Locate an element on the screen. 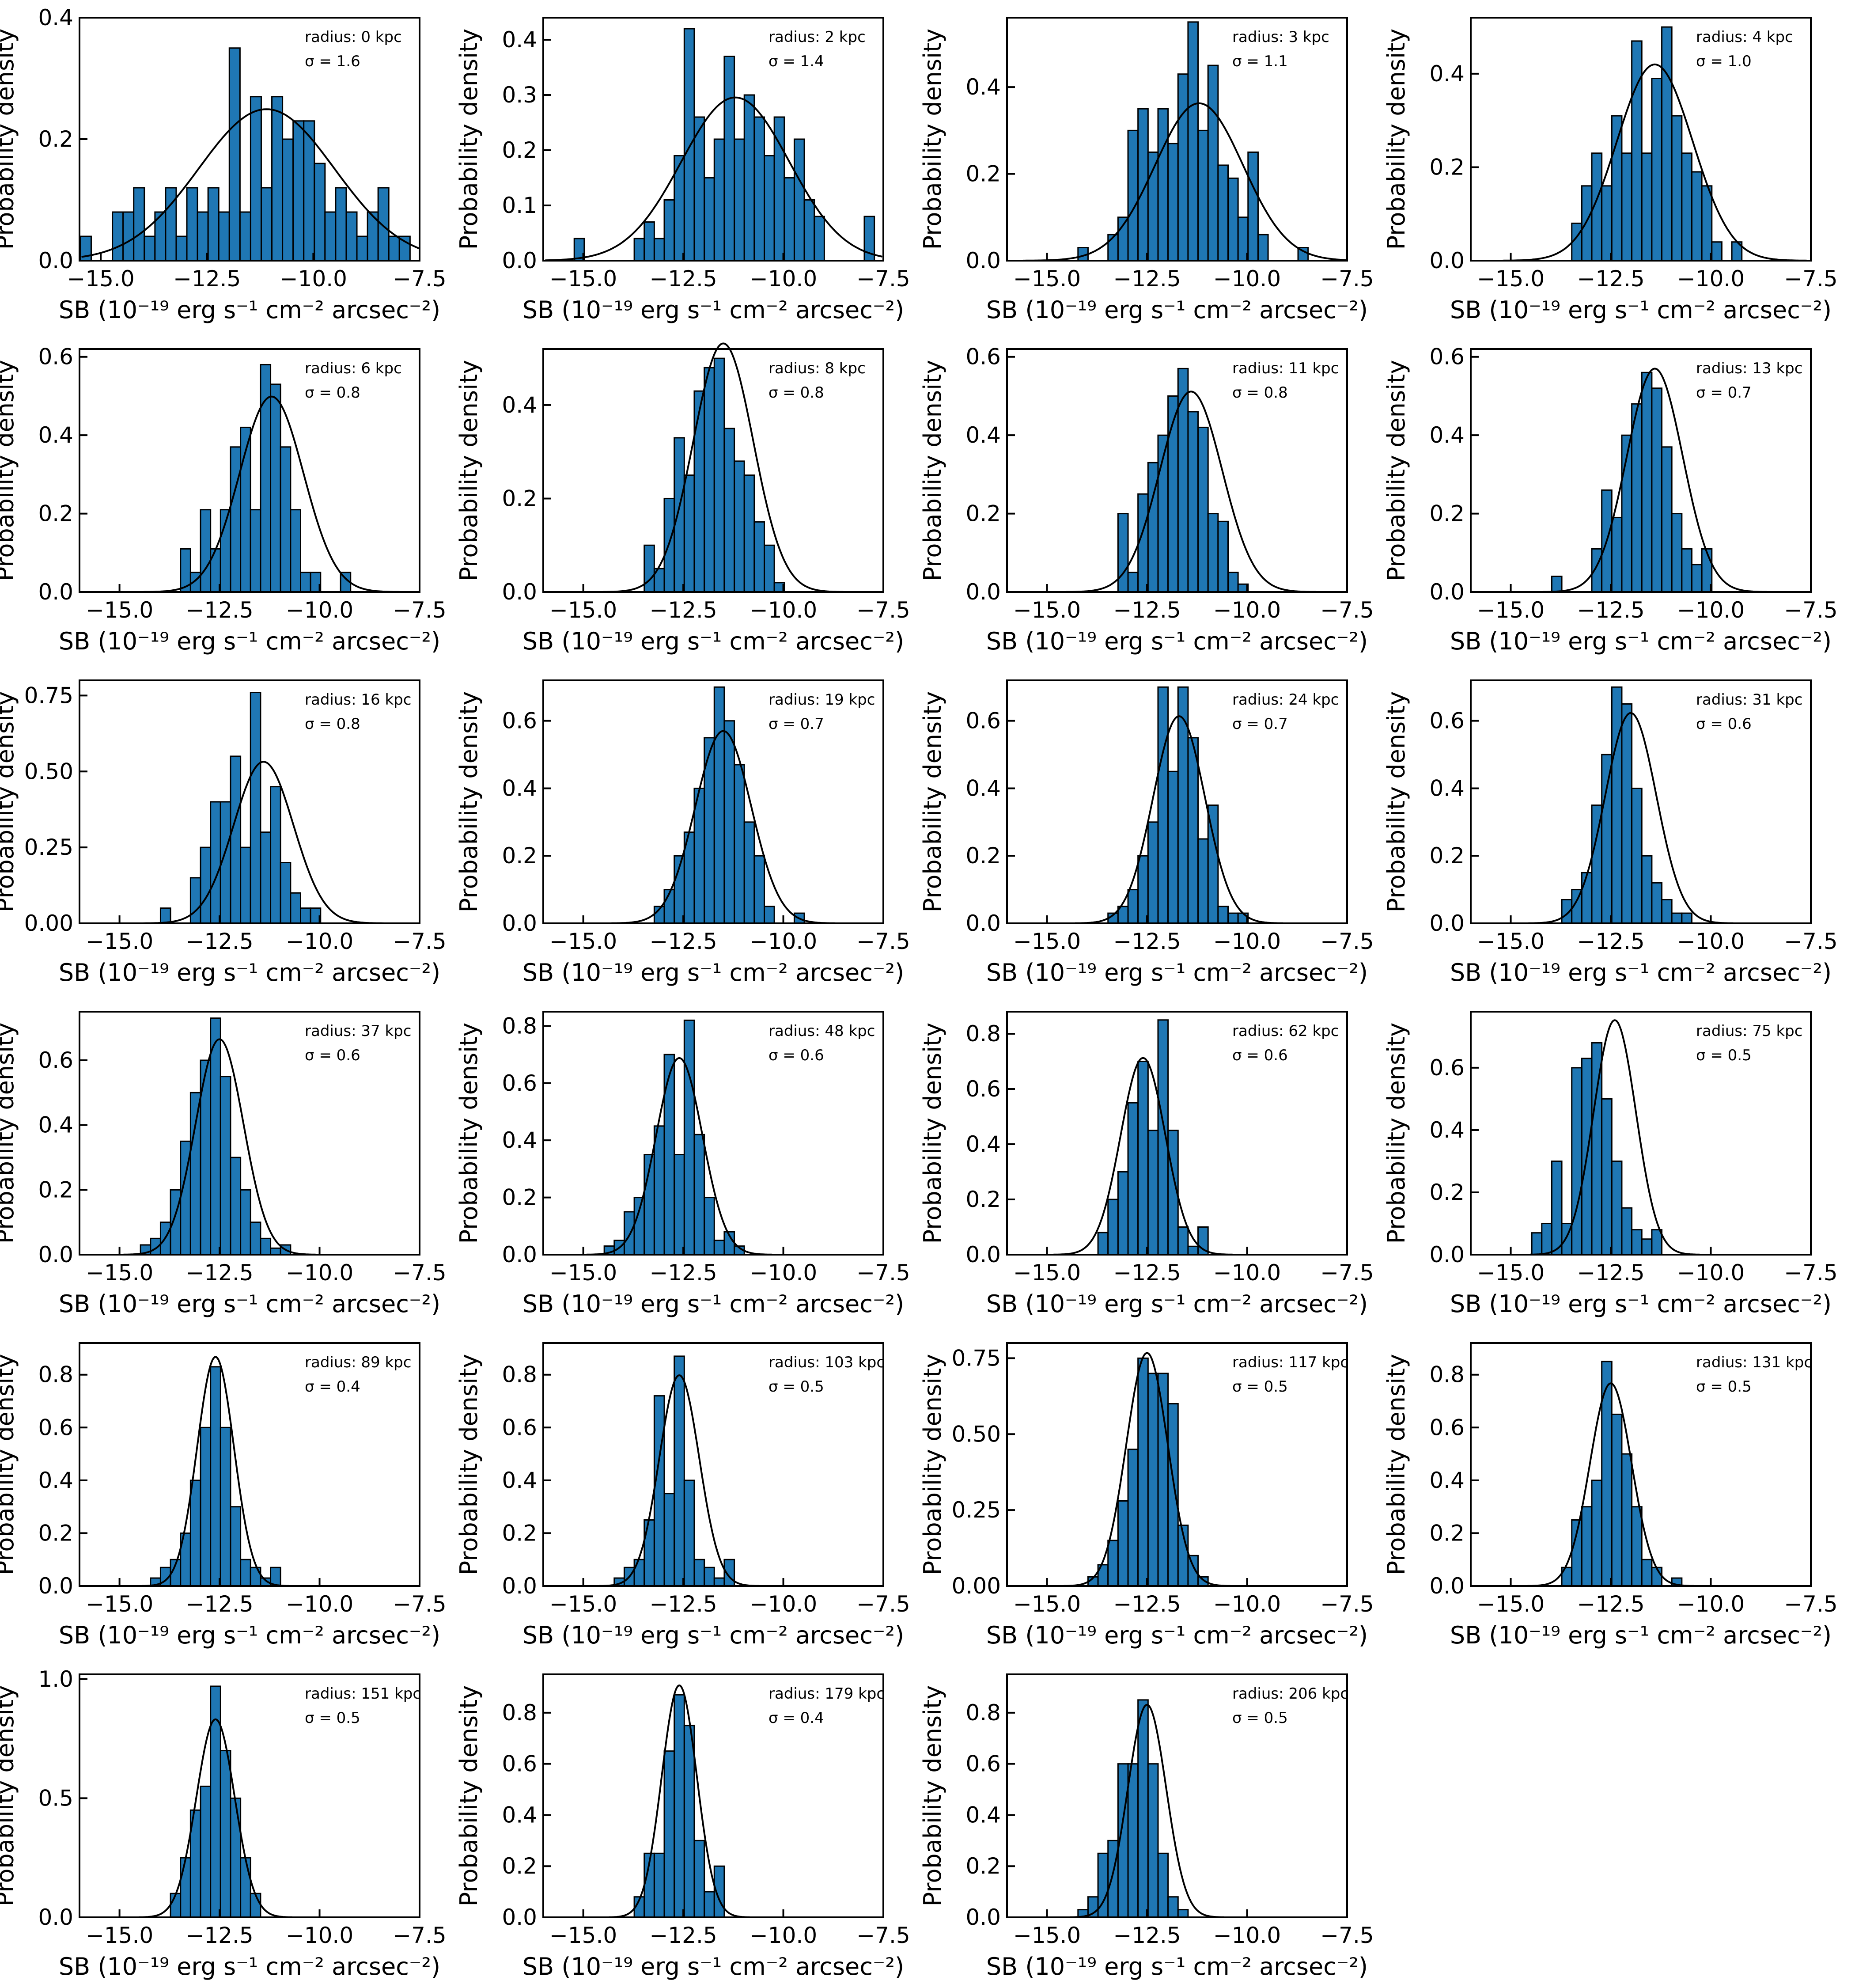 Image resolution: width=1855 pixels, height=1988 pixels. axes-frame is located at coordinates (1641, 1133).